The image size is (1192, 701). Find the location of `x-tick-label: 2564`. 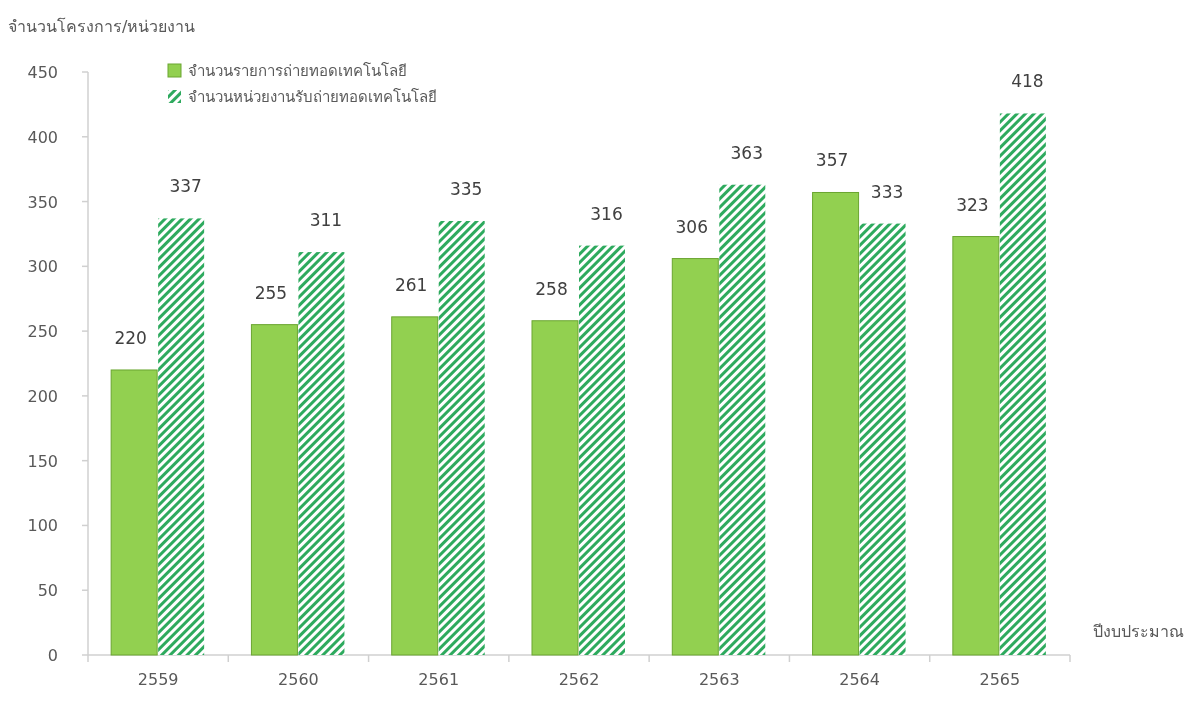

x-tick-label: 2564 is located at coordinates (859, 679).